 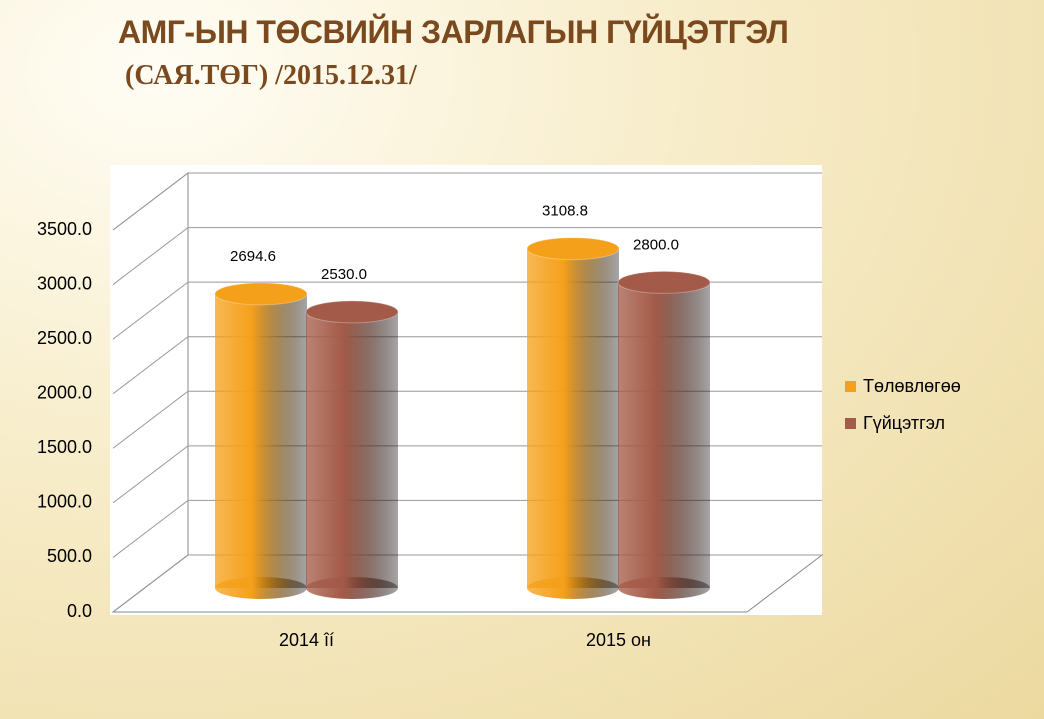 What do you see at coordinates (306, 640) in the screenshot?
I see `x-tick-label: 2014 îí` at bounding box center [306, 640].